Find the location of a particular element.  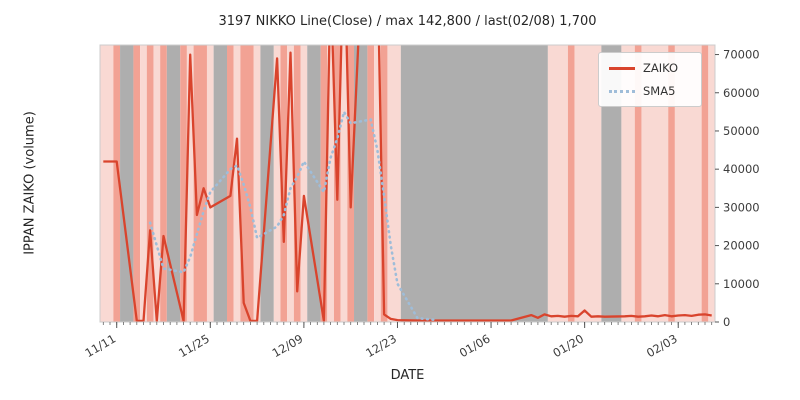

y-tick-label: 40000 is located at coordinates (741, 169).